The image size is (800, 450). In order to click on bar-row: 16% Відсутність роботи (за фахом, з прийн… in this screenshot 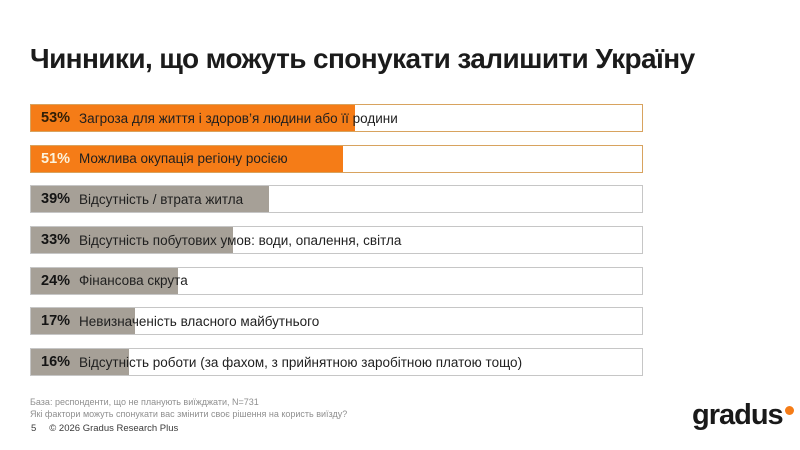, I will do `click(336, 362)`.